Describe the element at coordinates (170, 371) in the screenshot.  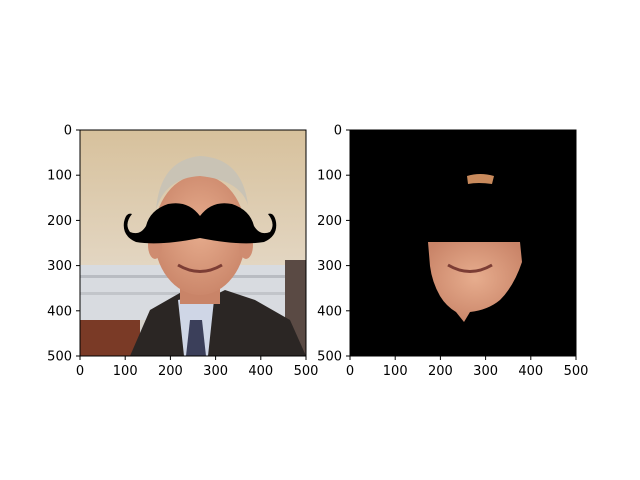
I see `left-image-panel-x-tick-label: 200` at that location.